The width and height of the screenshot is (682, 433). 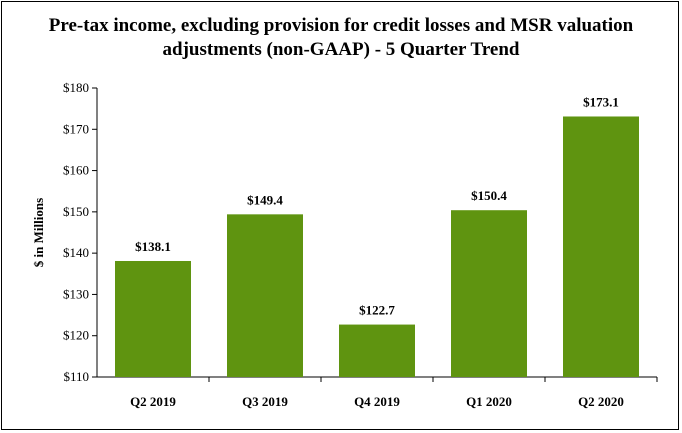 I want to click on y-tick-label: $110, so click(x=76, y=376).